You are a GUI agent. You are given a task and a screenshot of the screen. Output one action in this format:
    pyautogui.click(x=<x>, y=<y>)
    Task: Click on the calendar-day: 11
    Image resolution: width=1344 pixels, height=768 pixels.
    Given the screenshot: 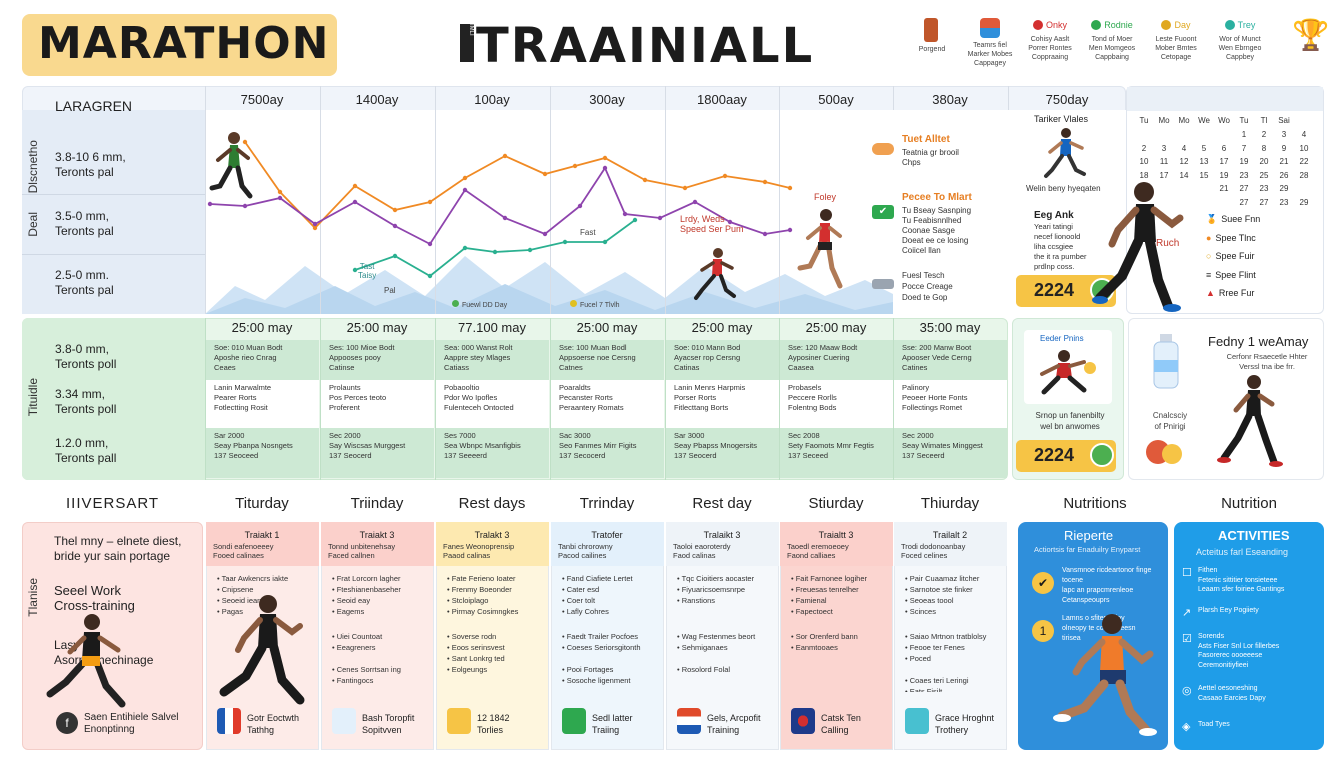 What is the action you would take?
    pyautogui.click(x=1164, y=161)
    